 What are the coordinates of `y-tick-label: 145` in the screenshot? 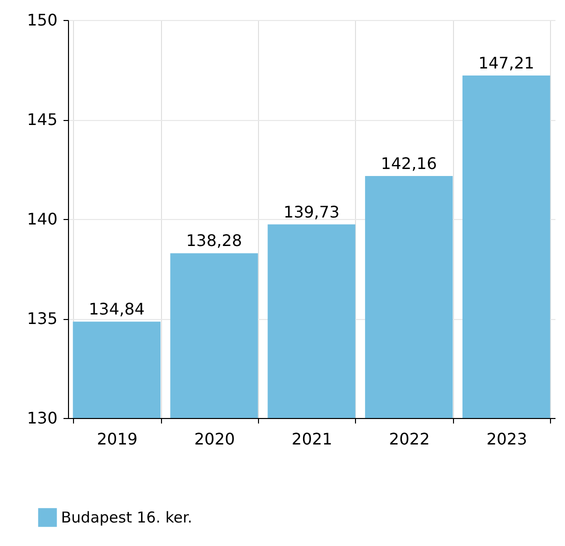 It's located at (42, 119).